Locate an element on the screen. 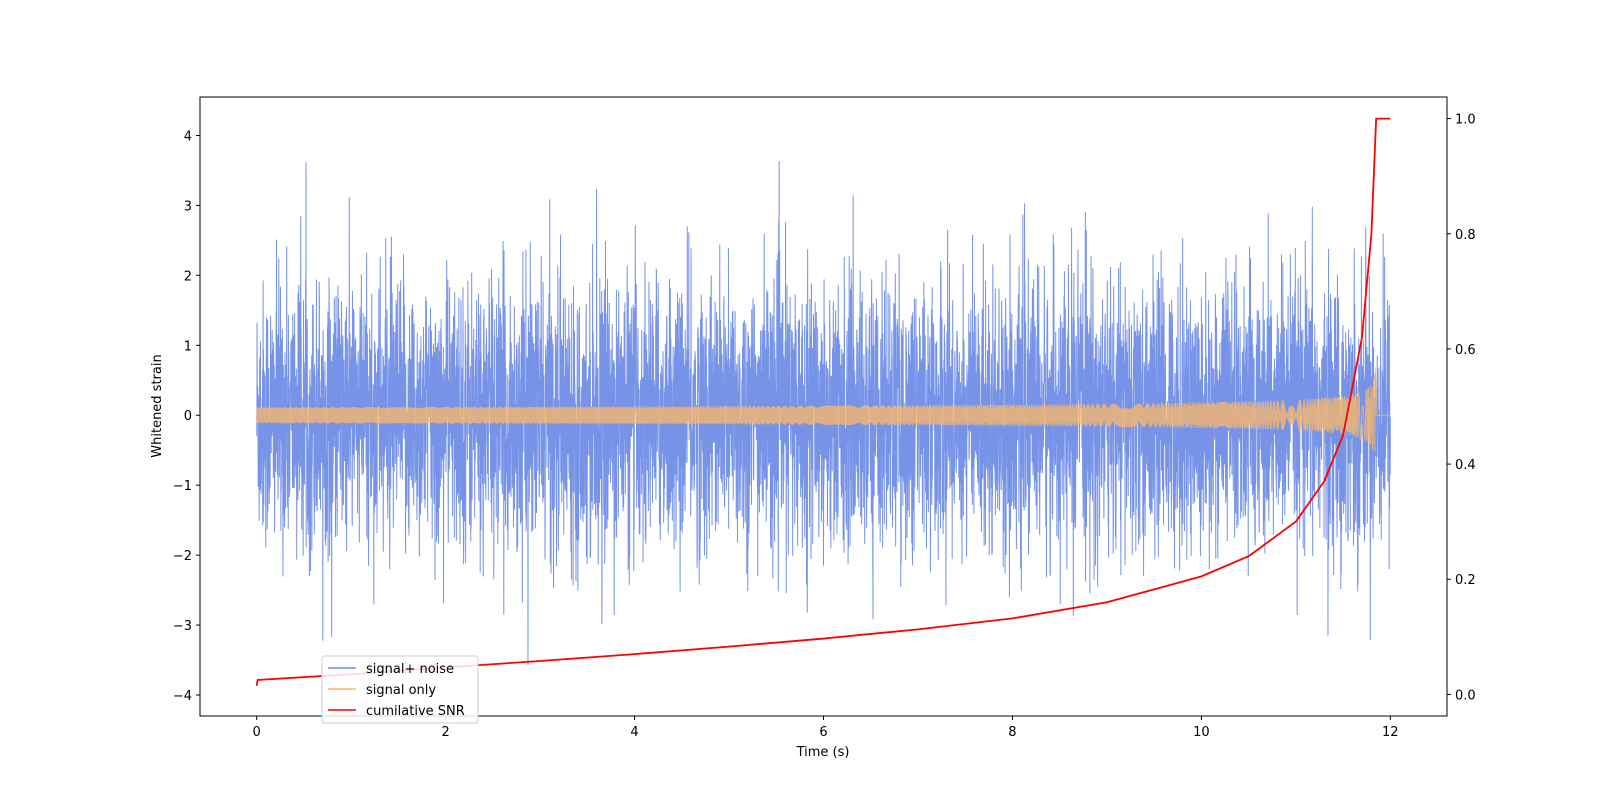 Image resolution: width=1600 pixels, height=800 pixels. y-tick-label: 4 is located at coordinates (188, 136).